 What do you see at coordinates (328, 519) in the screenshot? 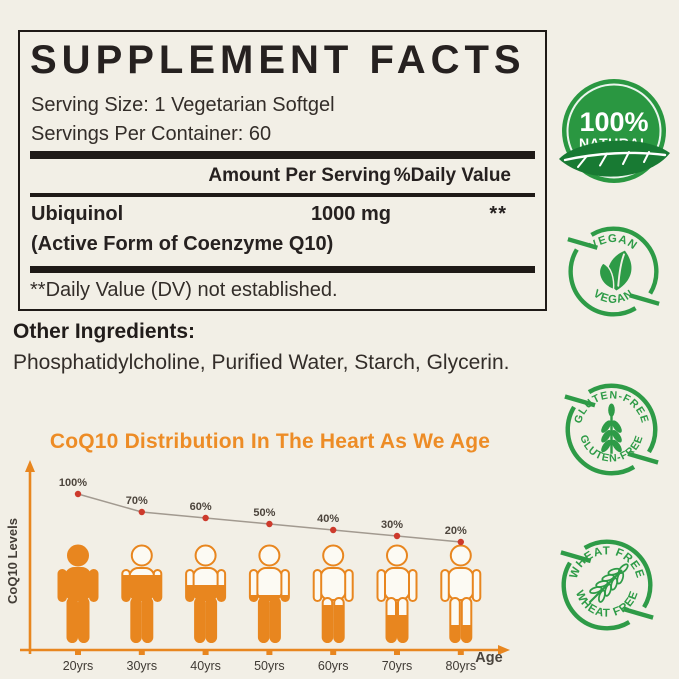
I see `point-label: 40%` at bounding box center [328, 519].